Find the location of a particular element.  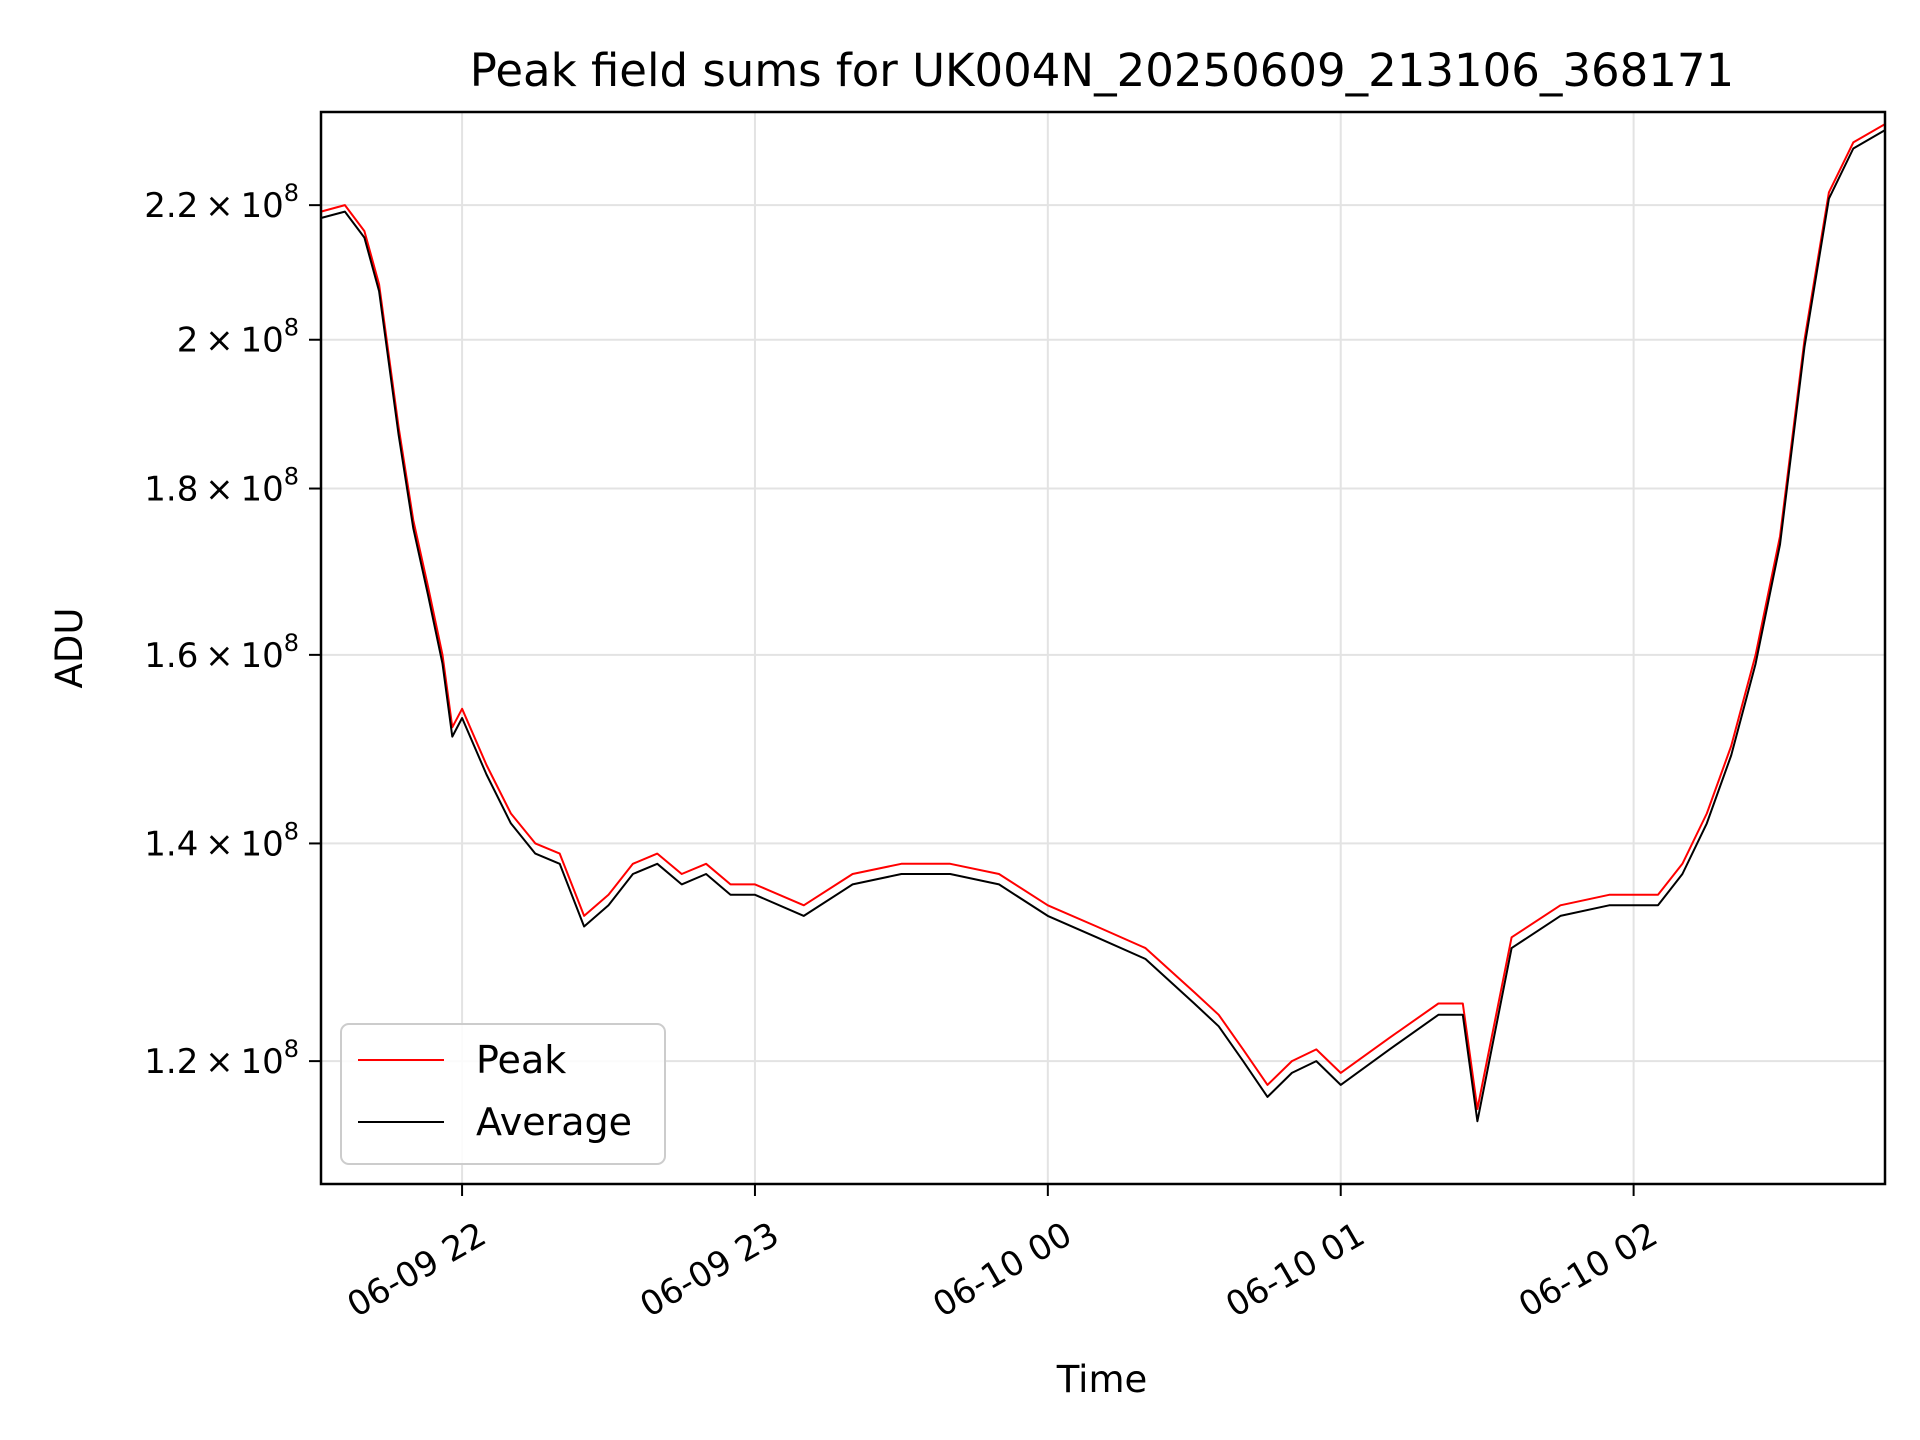

y-tick-label: 2.2 × 10⁸ is located at coordinates (221, 202).